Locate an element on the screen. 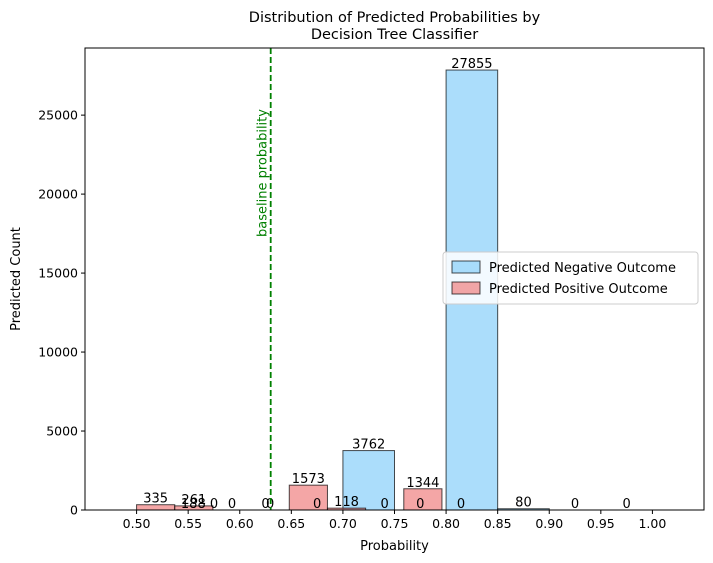 This screenshot has height=563, width=713. y-axis: 0 5000 10000 15000 20000 25000 is located at coordinates (61, 313).